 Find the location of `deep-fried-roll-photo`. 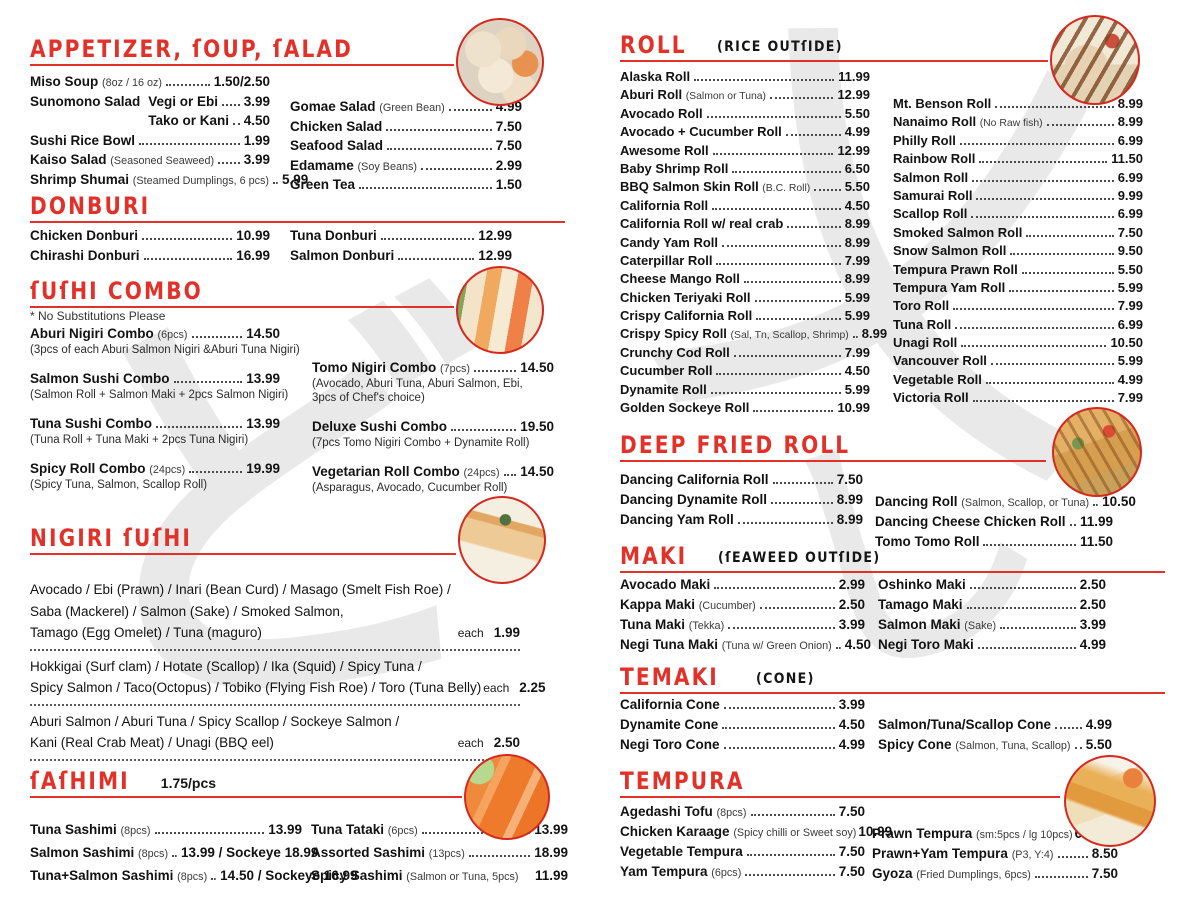

deep-fried-roll-photo is located at coordinates (1097, 452).